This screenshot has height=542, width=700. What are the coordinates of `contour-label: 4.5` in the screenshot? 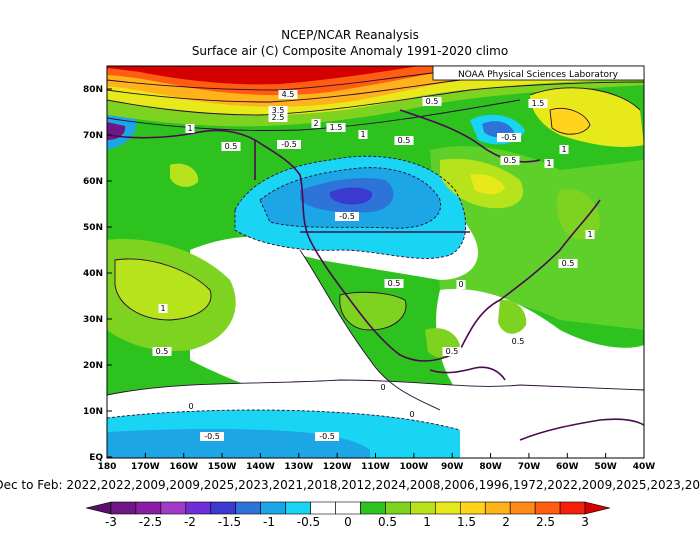 It's located at (288, 94).